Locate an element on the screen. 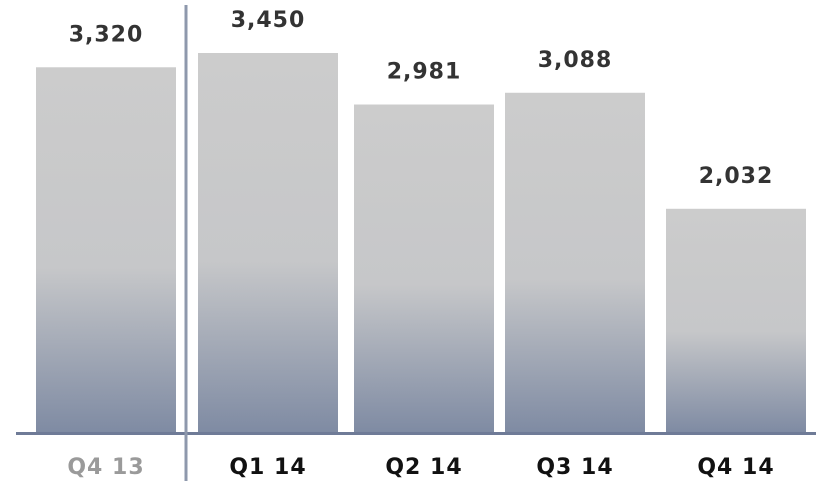 Image resolution: width=816 pixels, height=481 pixels. value-label: 3,320 is located at coordinates (106, 34).